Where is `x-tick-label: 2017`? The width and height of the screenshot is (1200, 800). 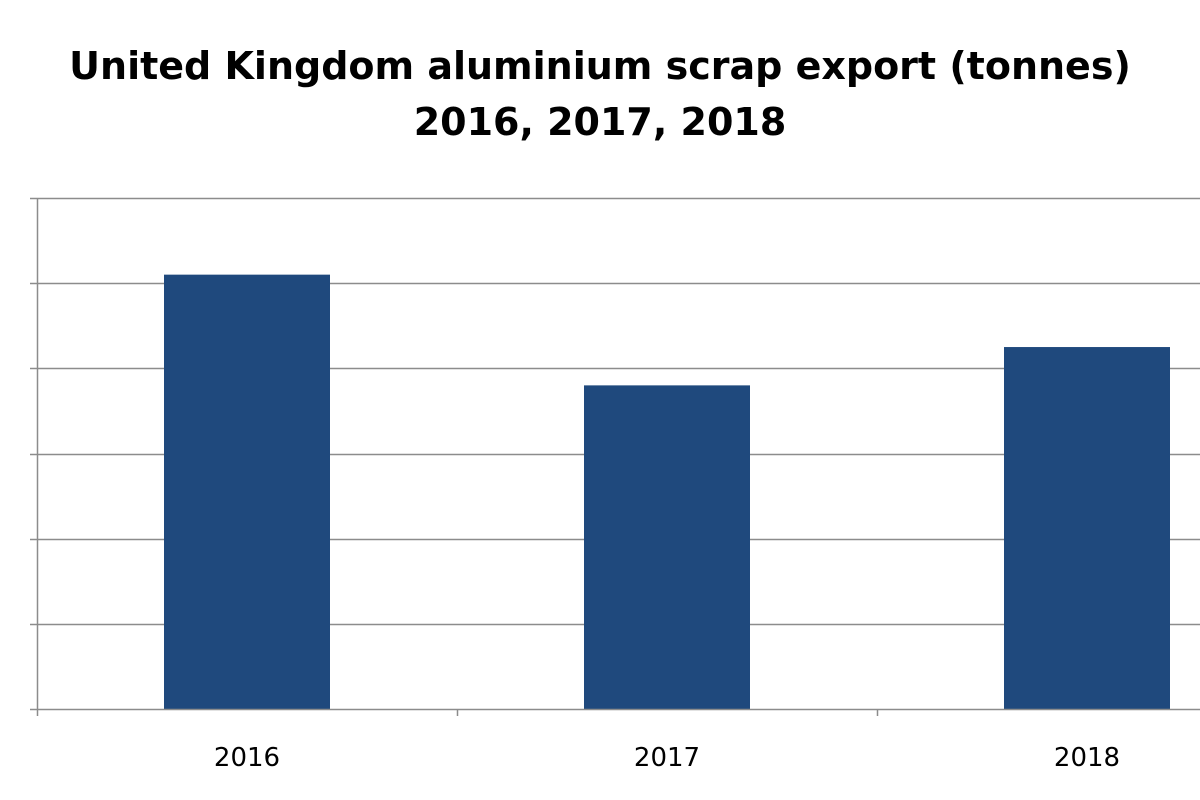 x-tick-label: 2017 is located at coordinates (667, 758).